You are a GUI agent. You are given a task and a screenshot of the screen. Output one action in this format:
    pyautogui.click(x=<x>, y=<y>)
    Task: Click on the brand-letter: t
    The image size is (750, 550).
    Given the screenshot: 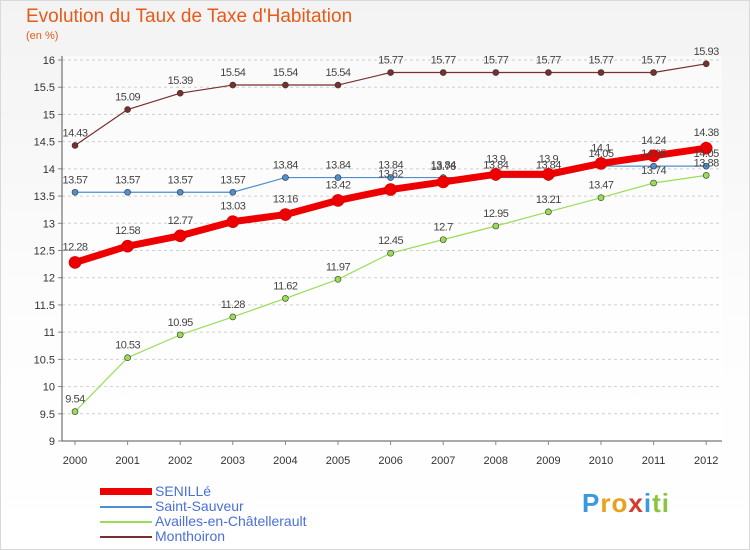 What is the action you would take?
    pyautogui.click(x=657, y=503)
    